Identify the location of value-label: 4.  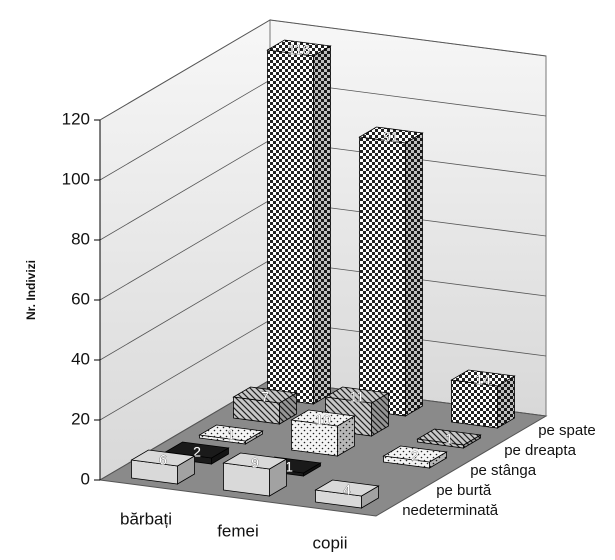
(347, 490).